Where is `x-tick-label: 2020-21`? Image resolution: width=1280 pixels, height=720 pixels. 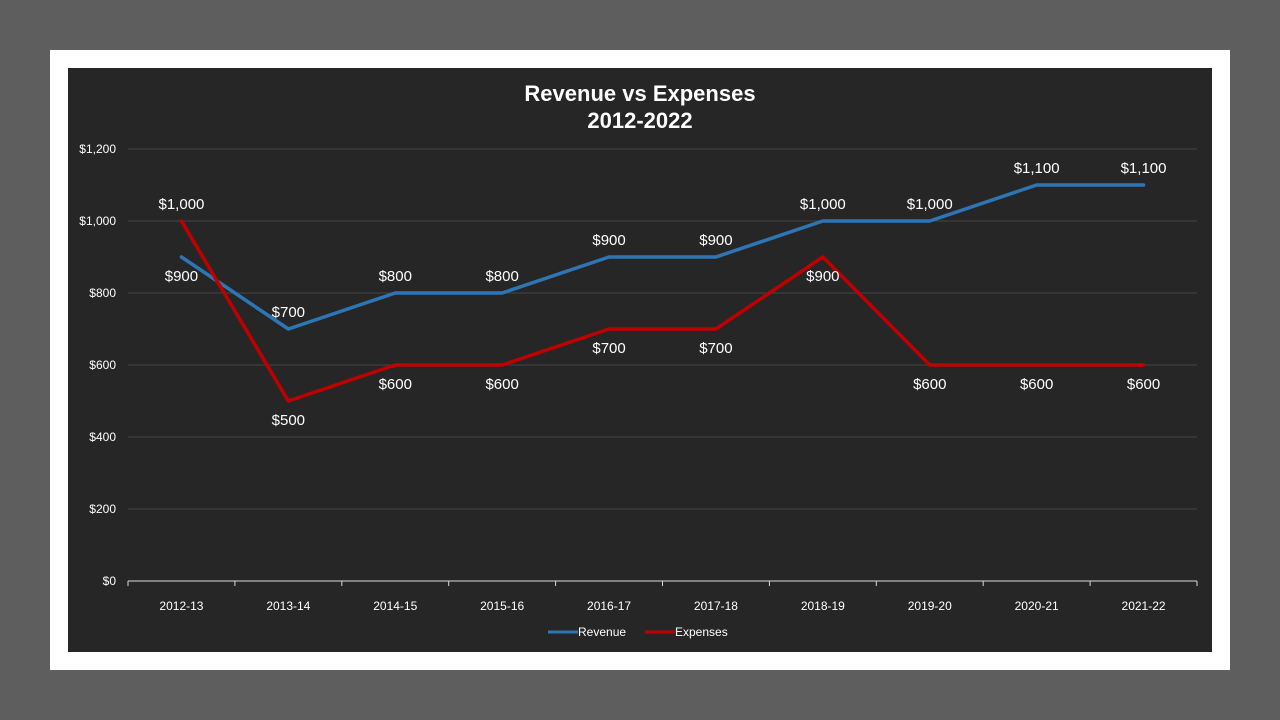 x-tick-label: 2020-21 is located at coordinates (1037, 606).